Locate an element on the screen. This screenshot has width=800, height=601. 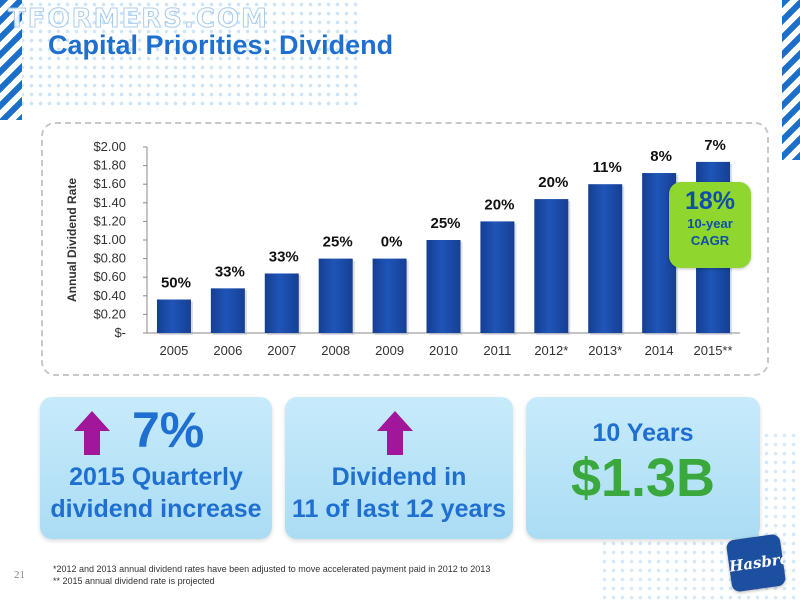
x-tick-label: 2011 is located at coordinates (497, 350).